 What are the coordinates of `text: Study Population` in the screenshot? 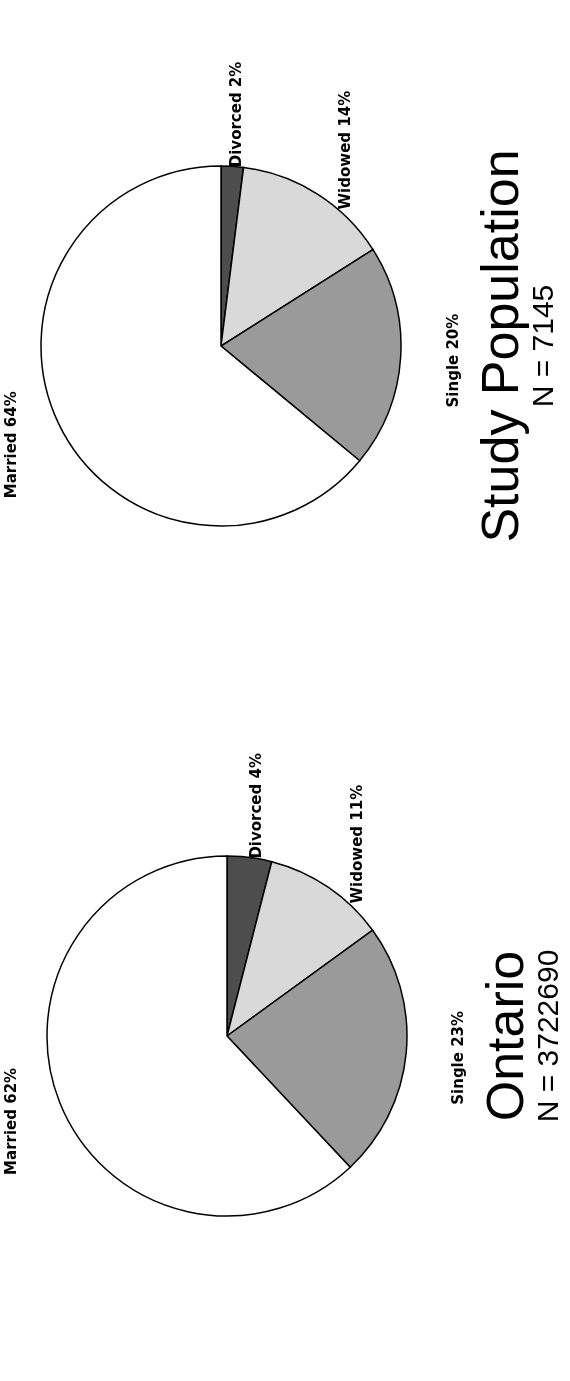 It's located at (499, 346).